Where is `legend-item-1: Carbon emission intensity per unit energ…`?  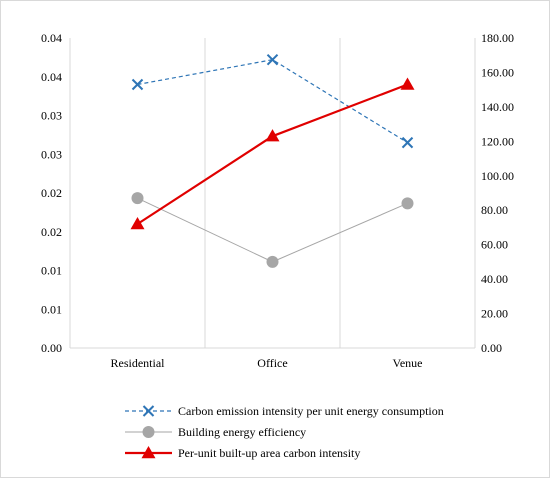
legend-item-1: Carbon emission intensity per unit energ… is located at coordinates (284, 411).